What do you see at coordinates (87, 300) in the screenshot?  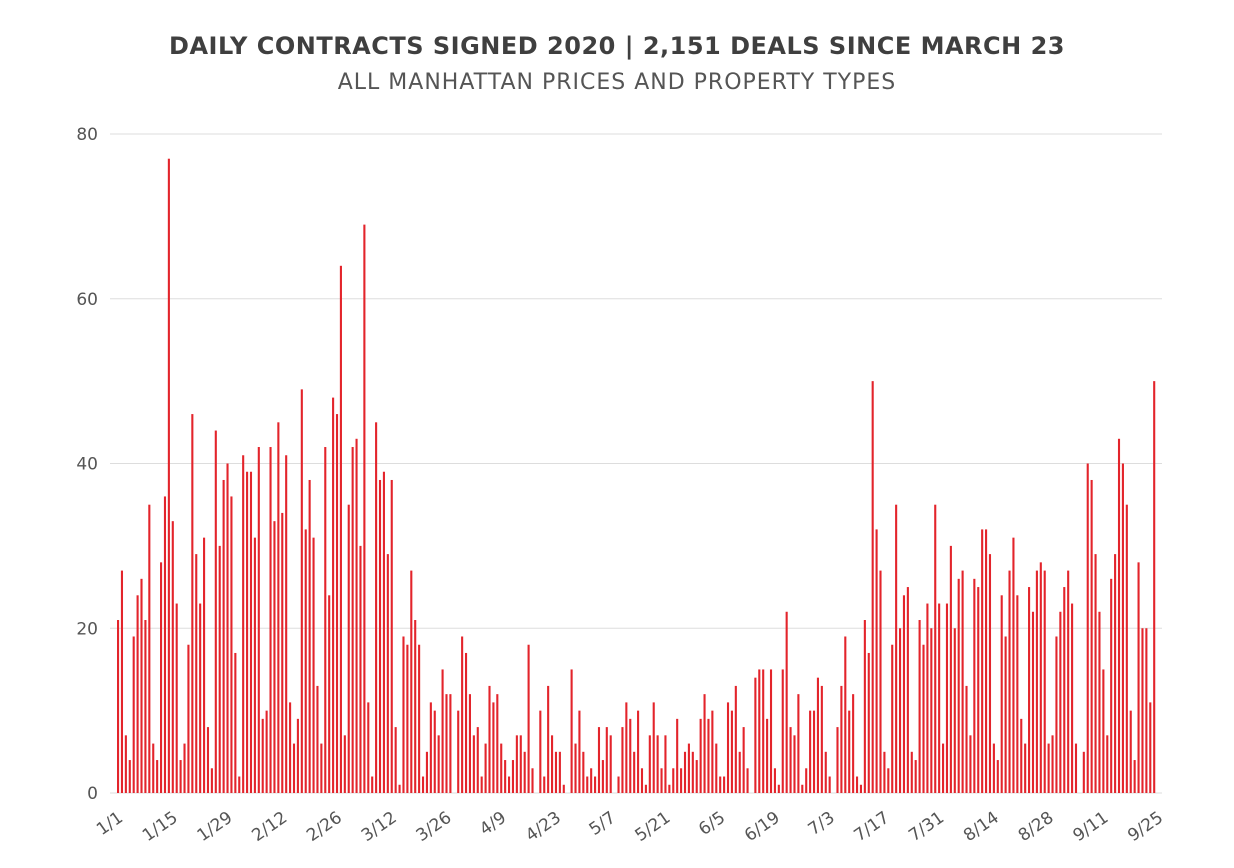 I see `y-tick-label: 60` at bounding box center [87, 300].